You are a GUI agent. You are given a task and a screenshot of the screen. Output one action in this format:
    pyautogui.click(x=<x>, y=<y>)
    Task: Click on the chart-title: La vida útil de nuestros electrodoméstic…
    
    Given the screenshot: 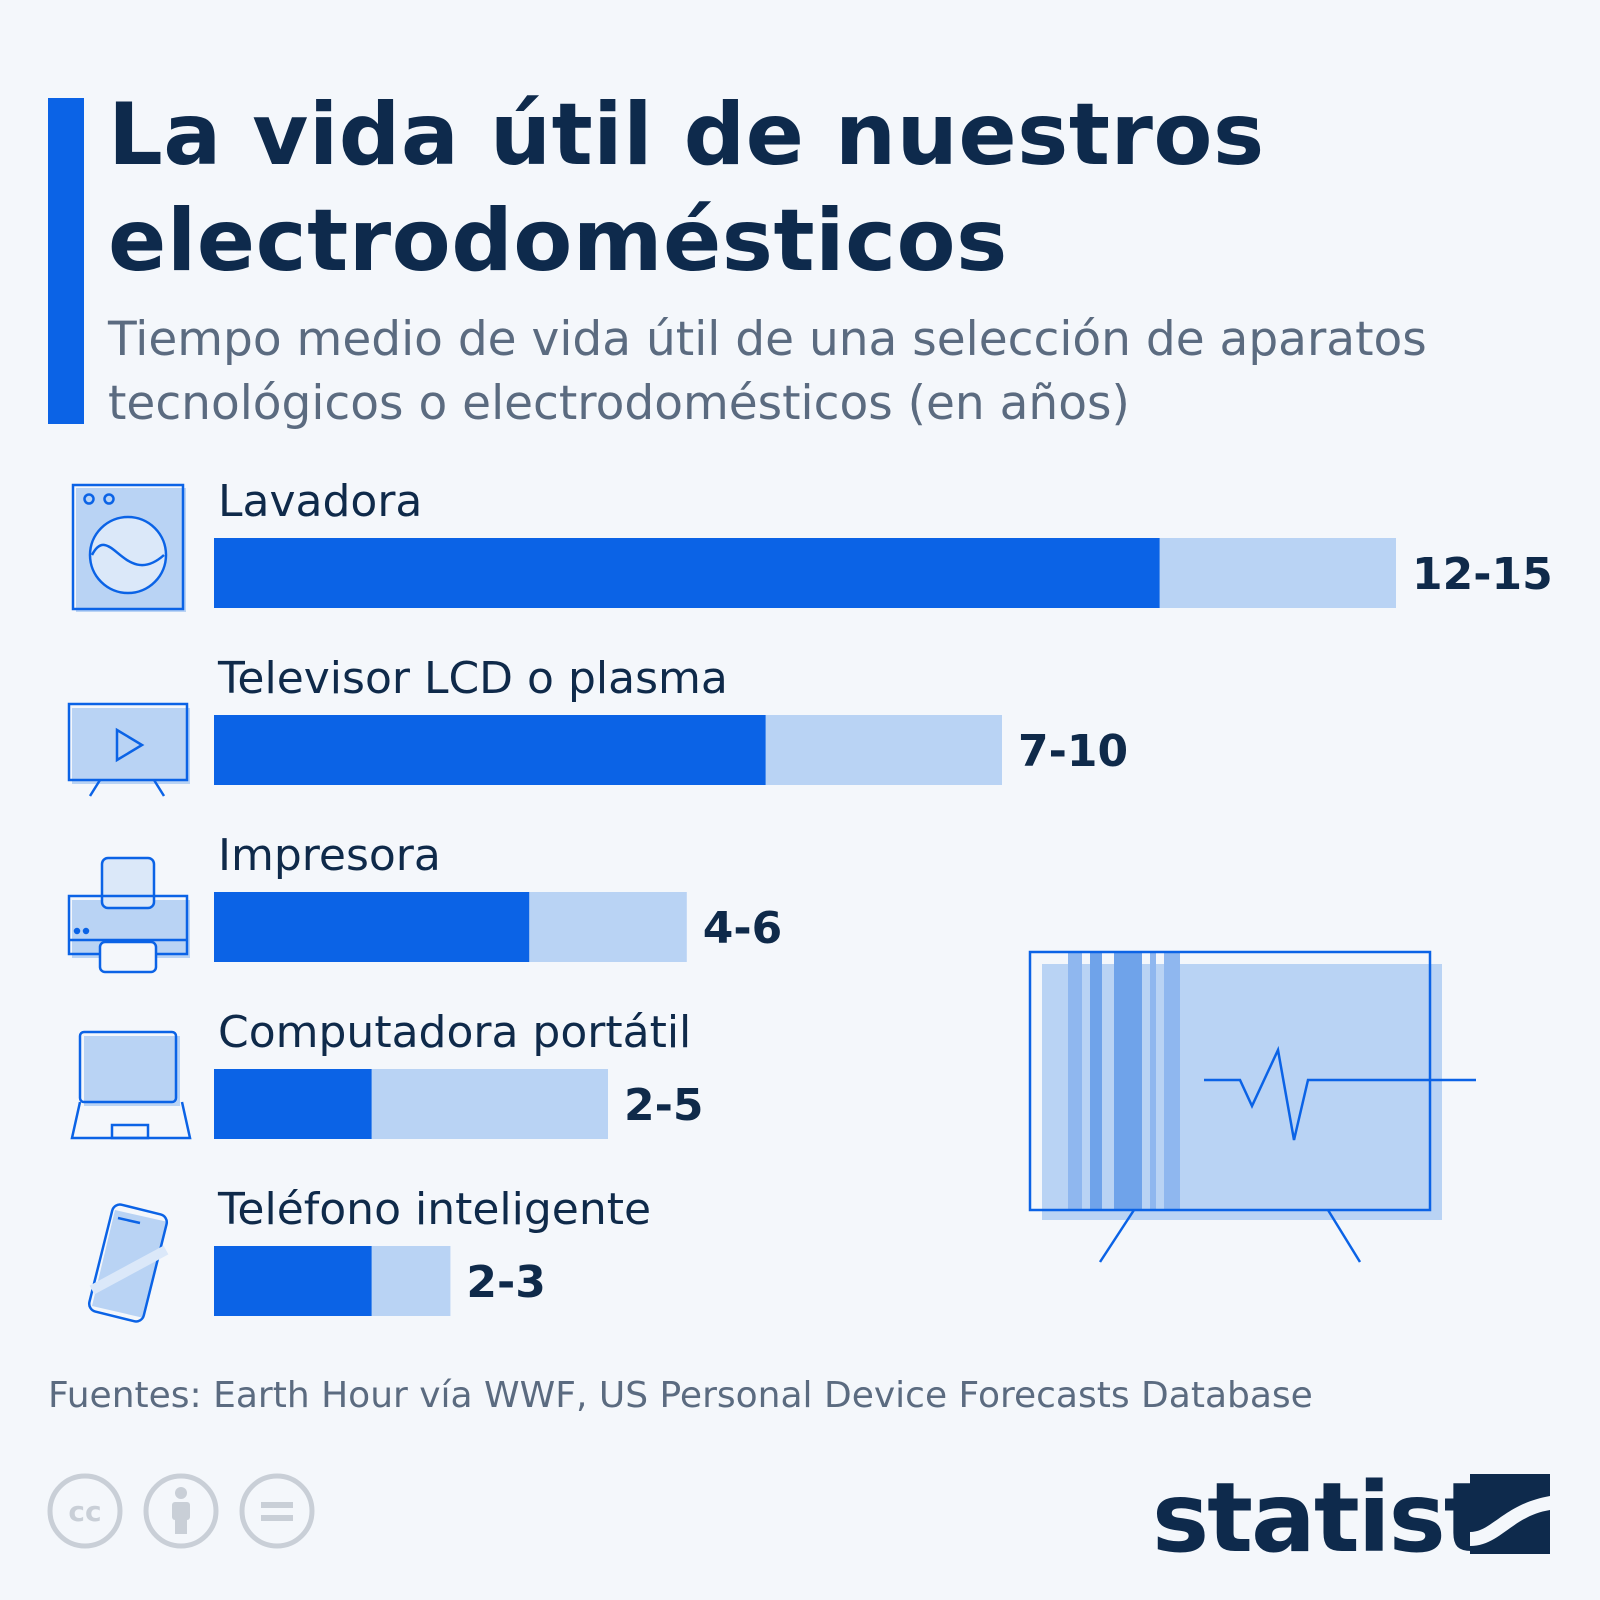 What is the action you would take?
    pyautogui.click(x=686, y=188)
    